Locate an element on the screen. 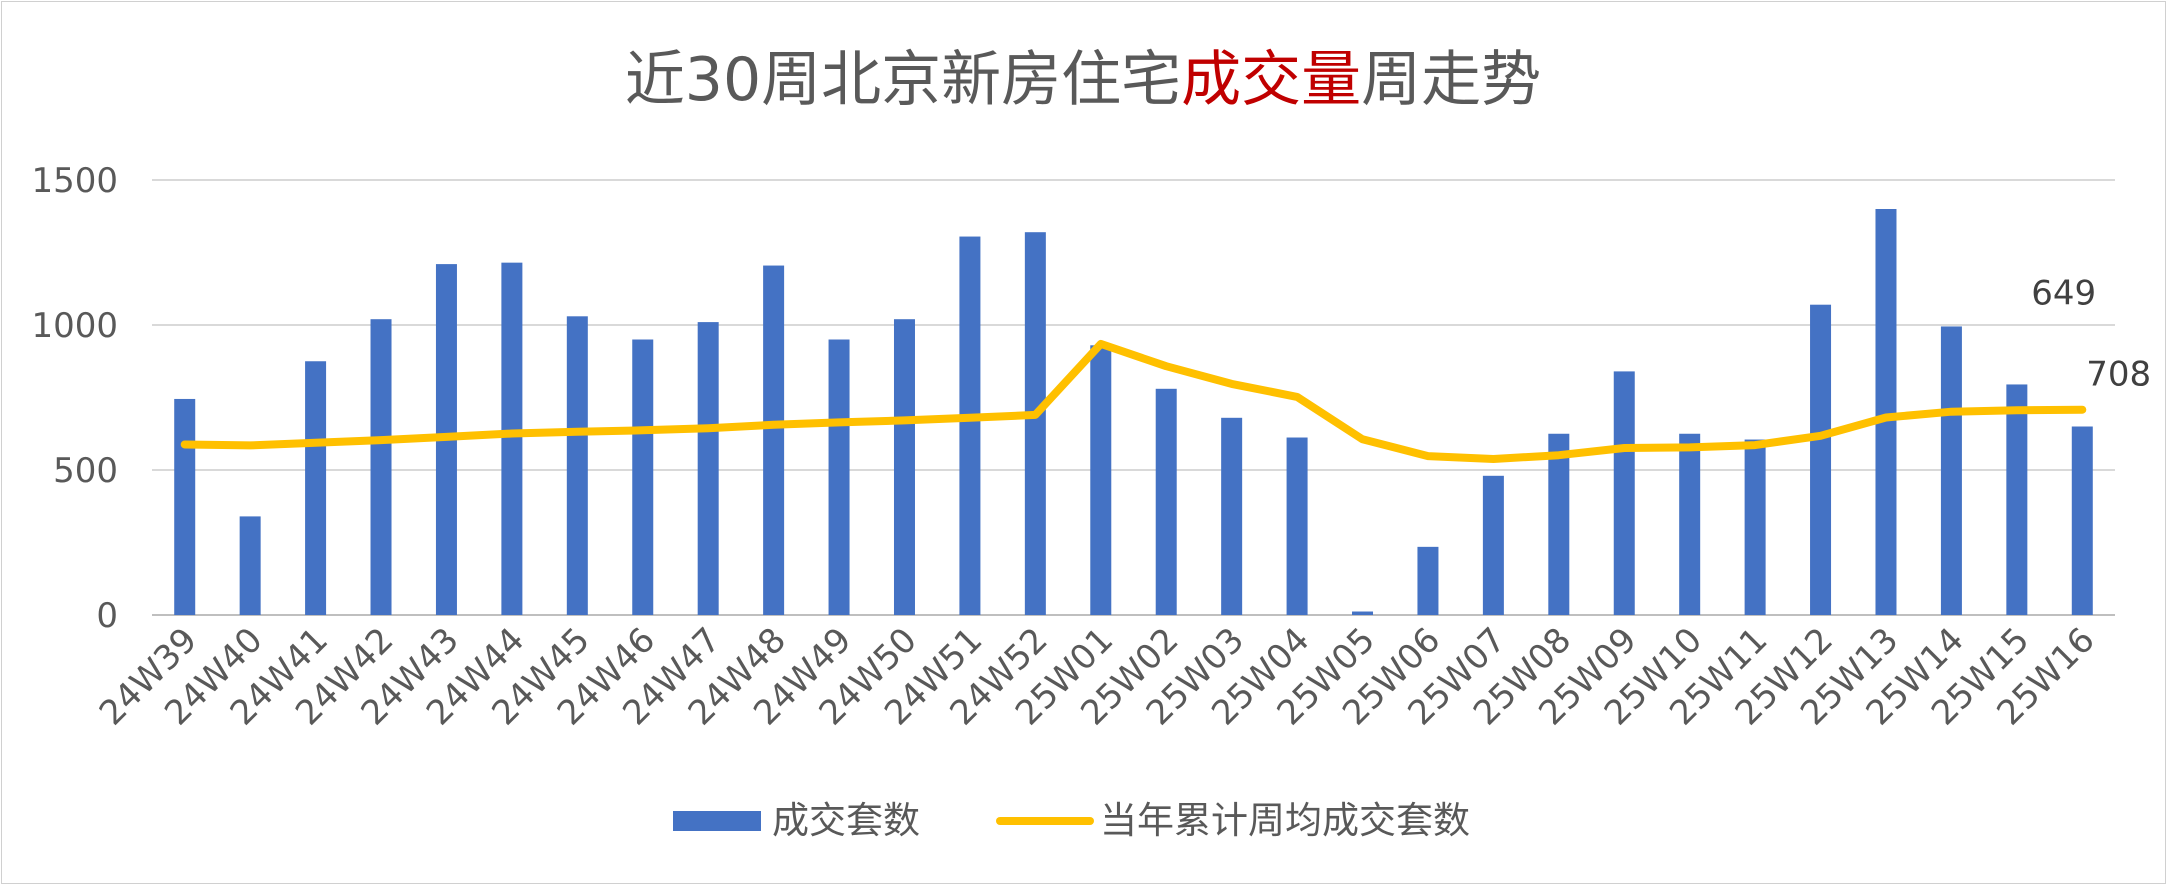  line-path is located at coordinates (1133, 401).